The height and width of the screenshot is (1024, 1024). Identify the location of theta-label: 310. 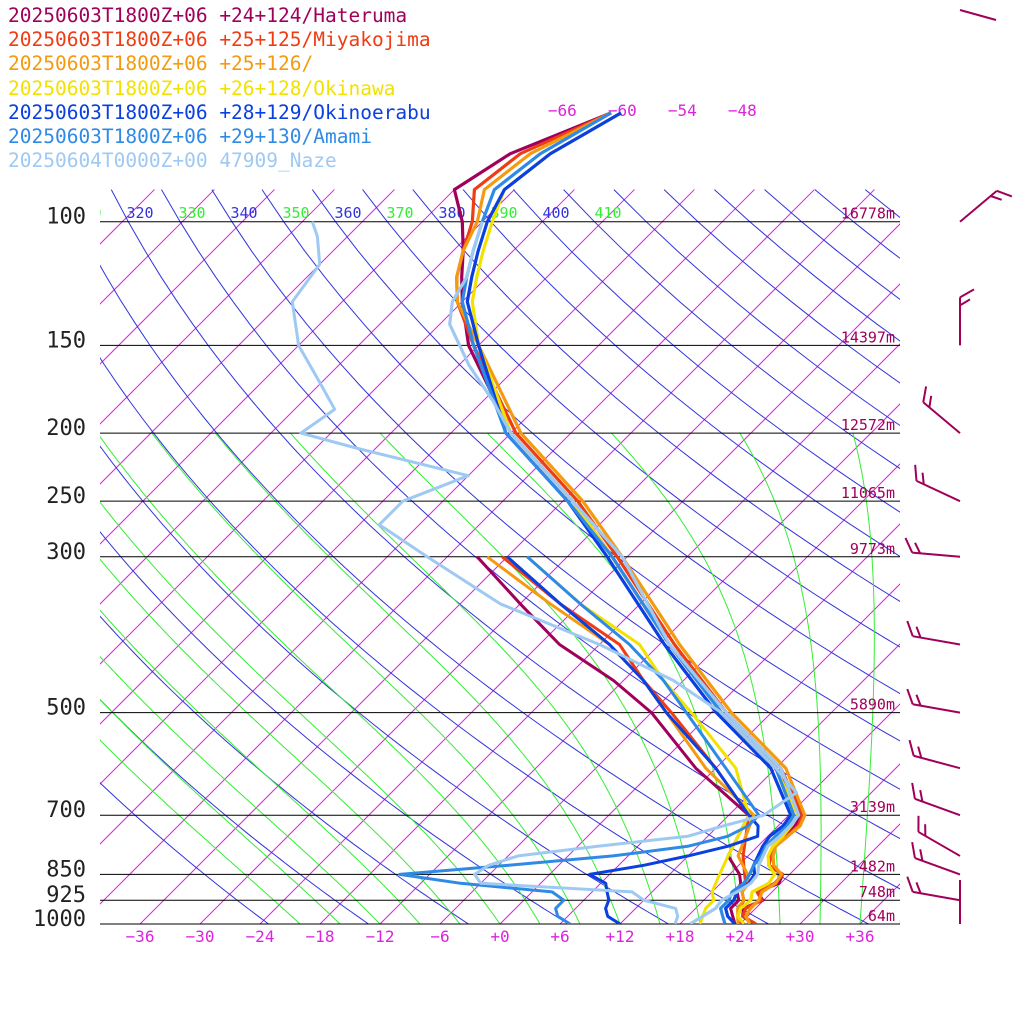
(87, 213).